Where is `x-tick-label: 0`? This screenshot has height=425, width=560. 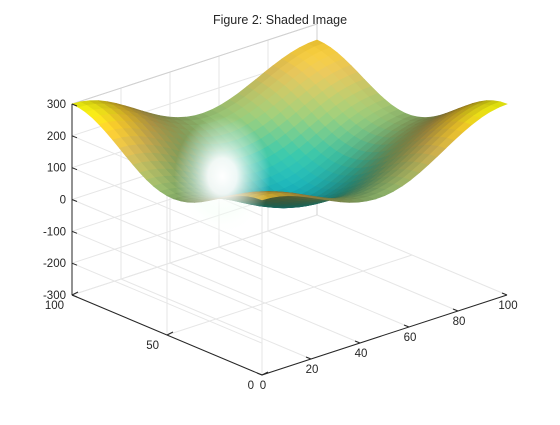 x-tick-label: 0 is located at coordinates (263, 386).